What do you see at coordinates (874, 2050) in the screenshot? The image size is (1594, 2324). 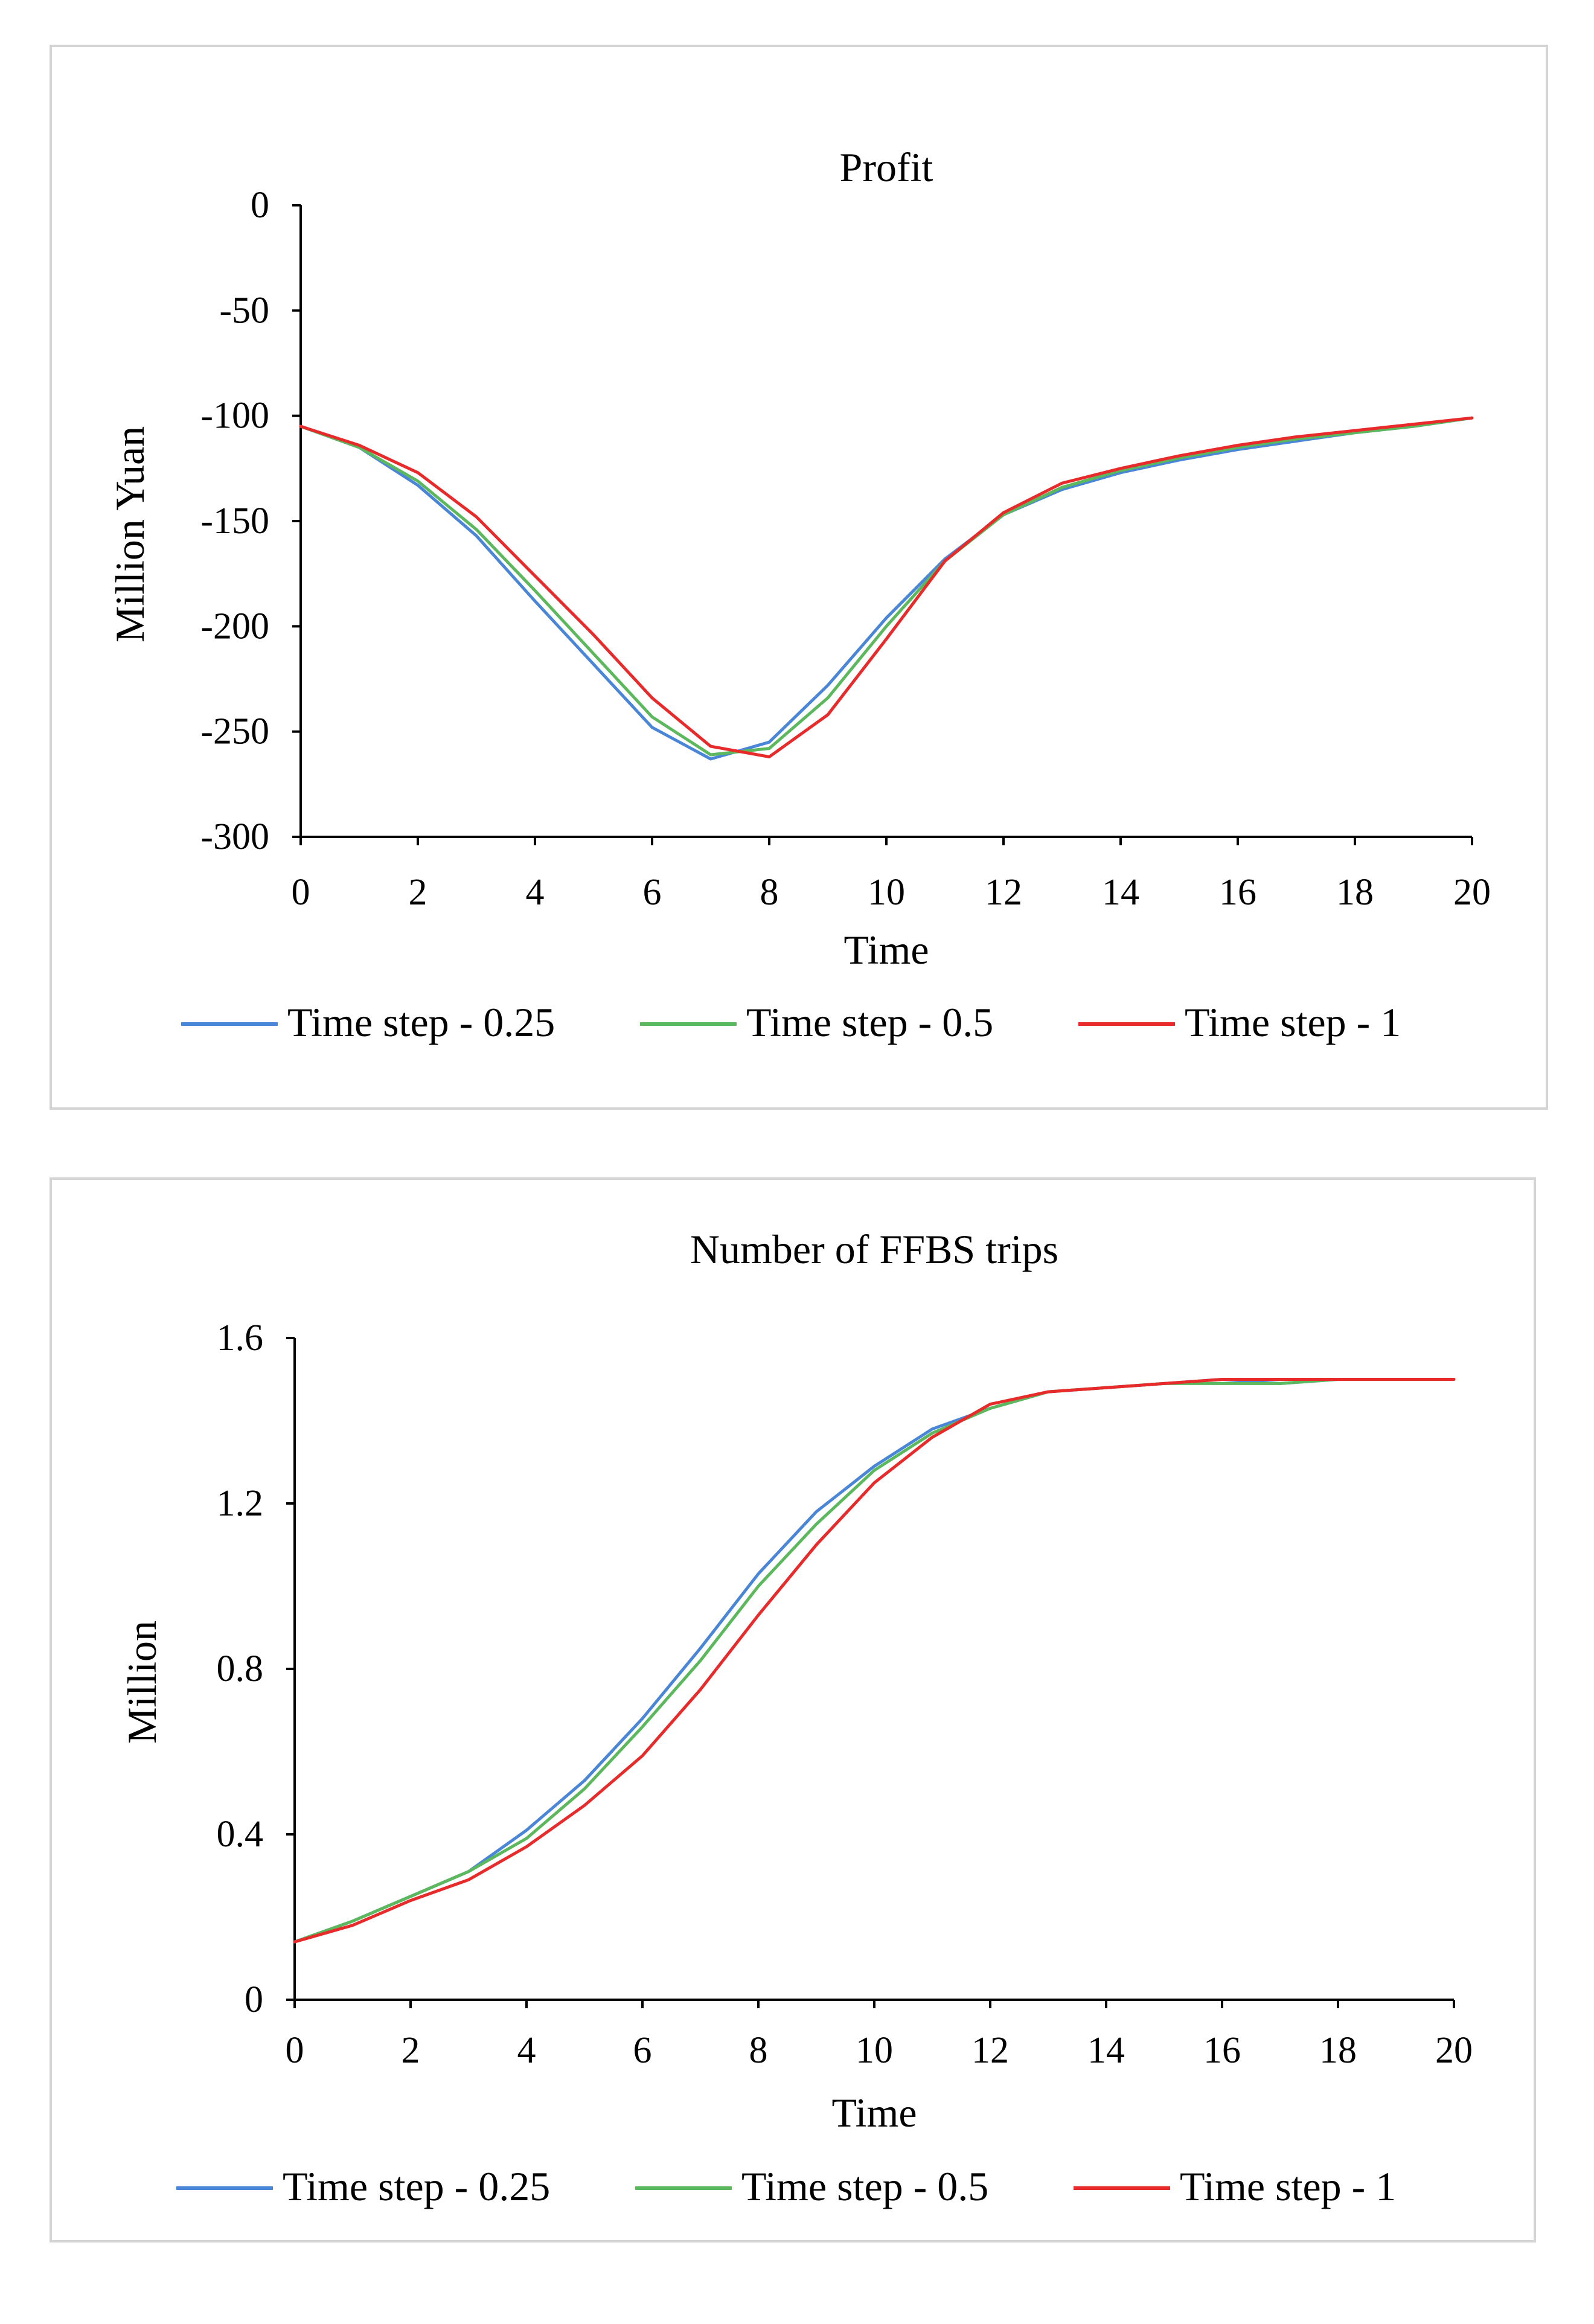 I see `trips-x-tick-label: 10` at bounding box center [874, 2050].